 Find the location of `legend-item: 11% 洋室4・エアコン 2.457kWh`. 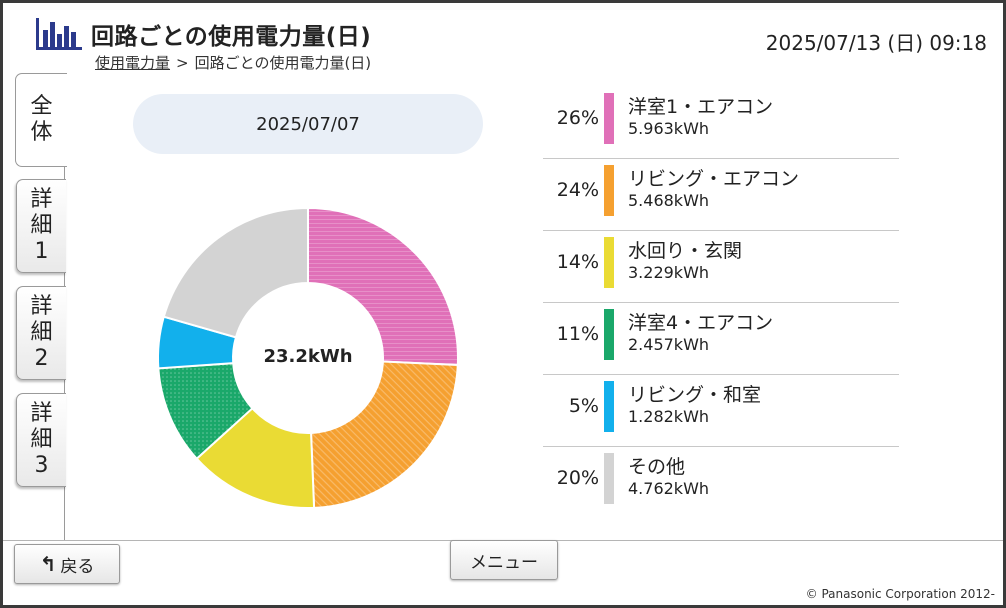

legend-item: 11% 洋室4・エアコン 2.457kWh is located at coordinates (721, 339).